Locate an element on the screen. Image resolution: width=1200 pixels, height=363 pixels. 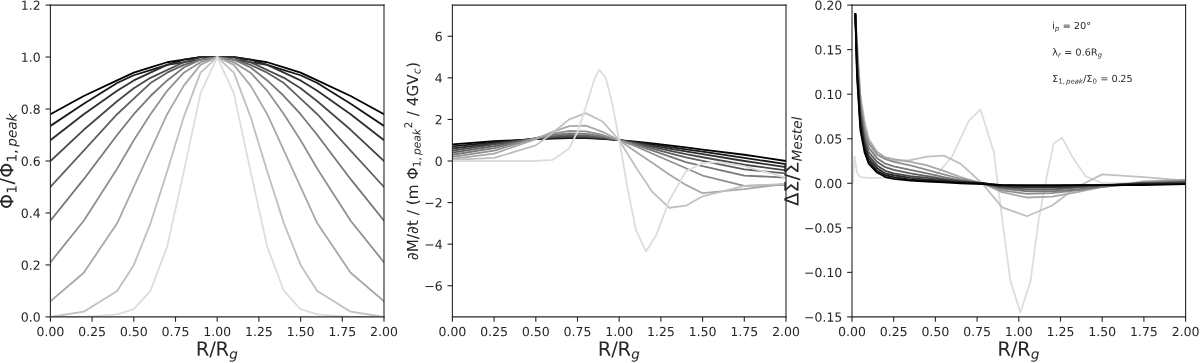
y-tick-label: −6 is located at coordinates (433, 286).